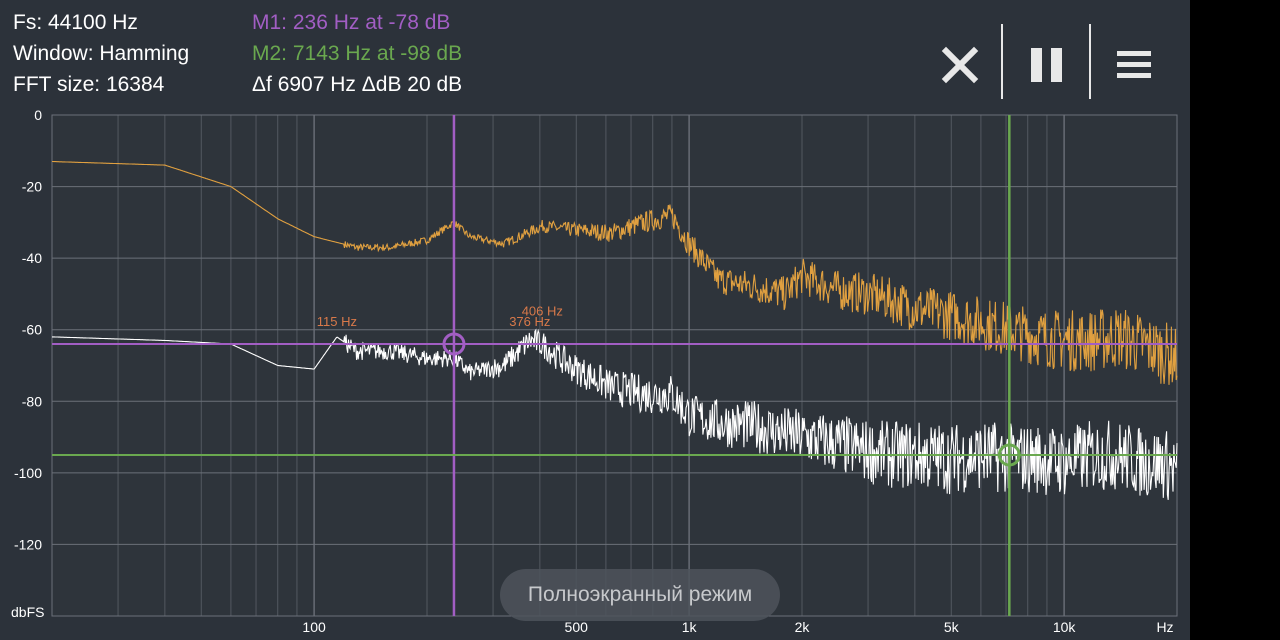 The width and height of the screenshot is (1280, 640). I want to click on x-tick-label: 10k, so click(1065, 627).